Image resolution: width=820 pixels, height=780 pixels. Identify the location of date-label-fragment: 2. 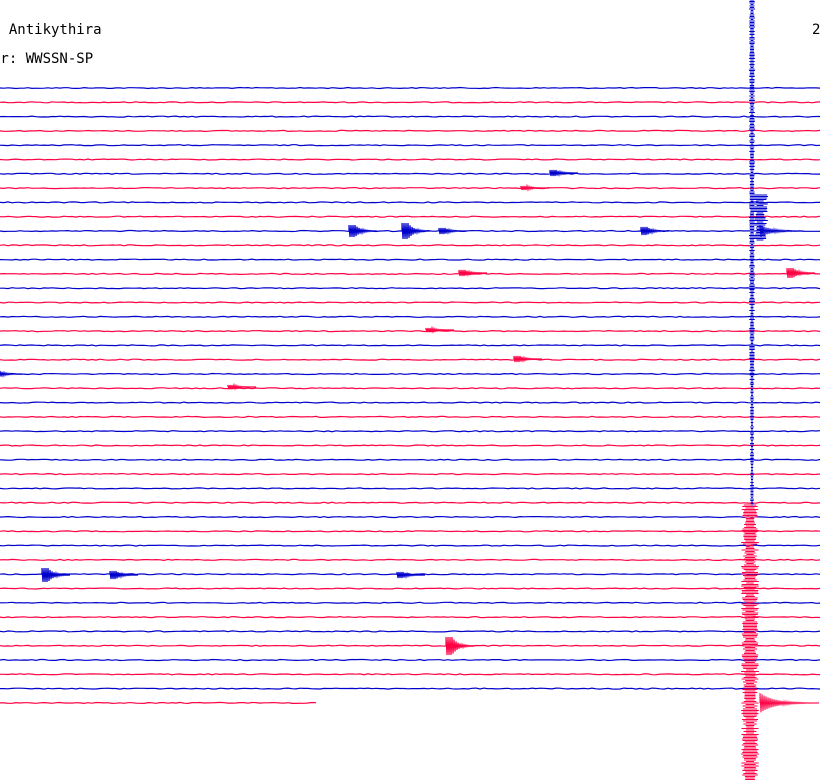
(816, 30).